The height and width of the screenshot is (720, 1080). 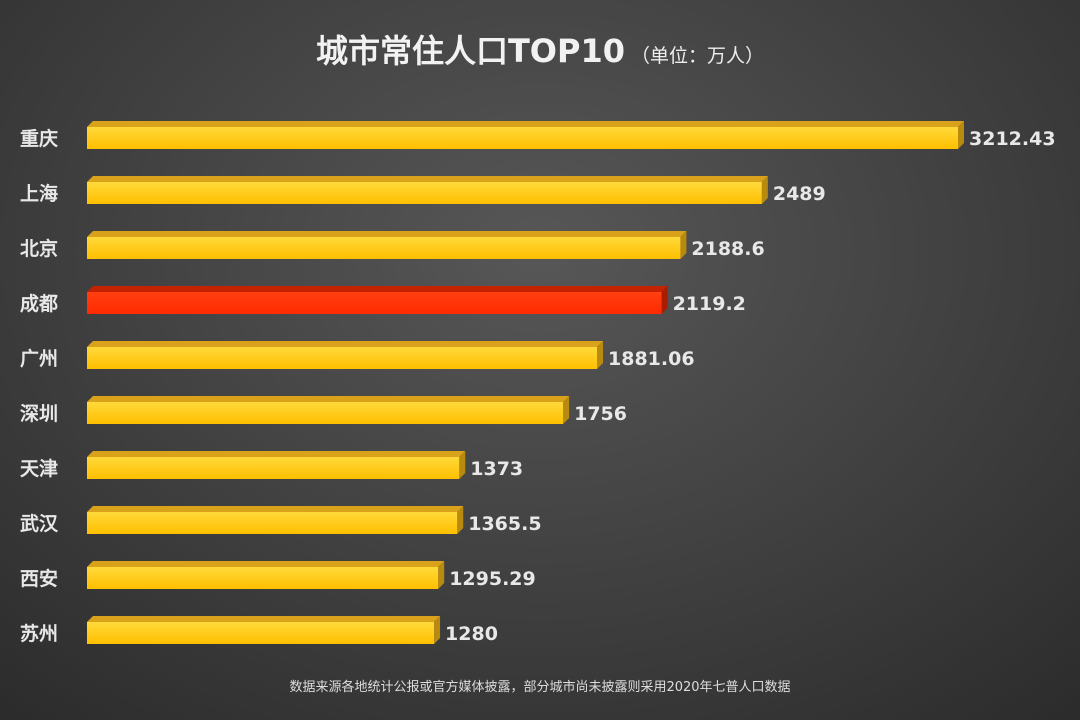 What do you see at coordinates (39, 468) in the screenshot?
I see `category-label: 天津` at bounding box center [39, 468].